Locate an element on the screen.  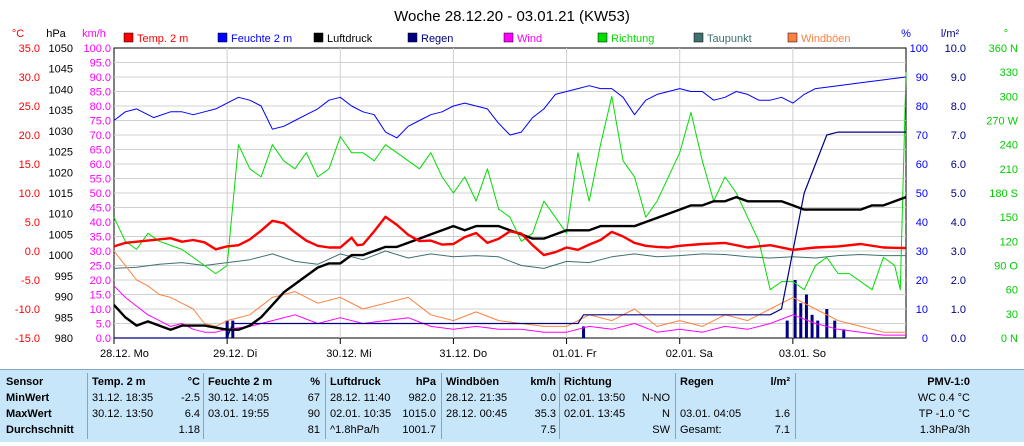
table-cell: 28.12. 21:35 0.0 is located at coordinates (501, 398).